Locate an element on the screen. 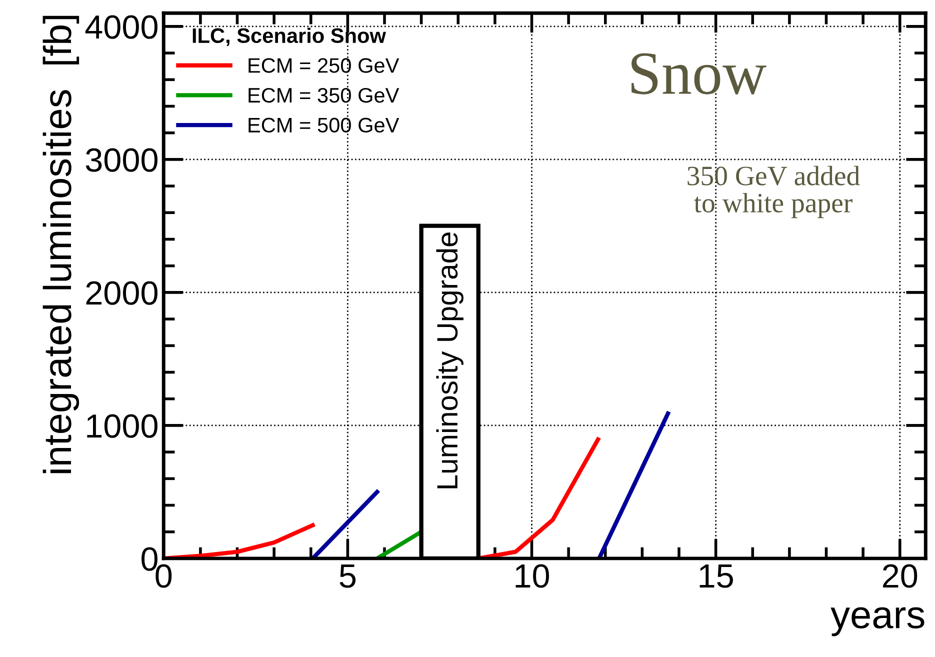  y-axis-title: integrated luminosities [fb] is located at coordinates (61, 245).